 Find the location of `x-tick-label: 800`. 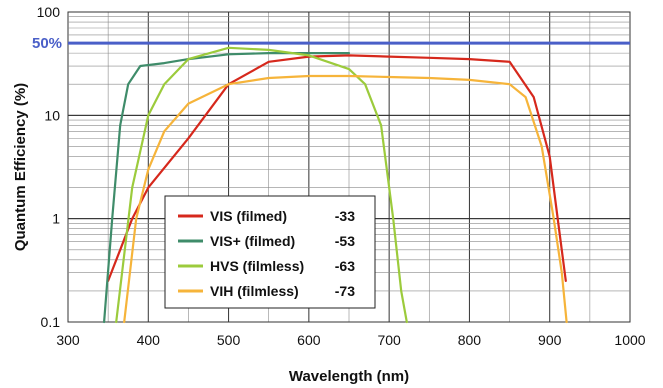

x-tick-label: 800 is located at coordinates (470, 340).